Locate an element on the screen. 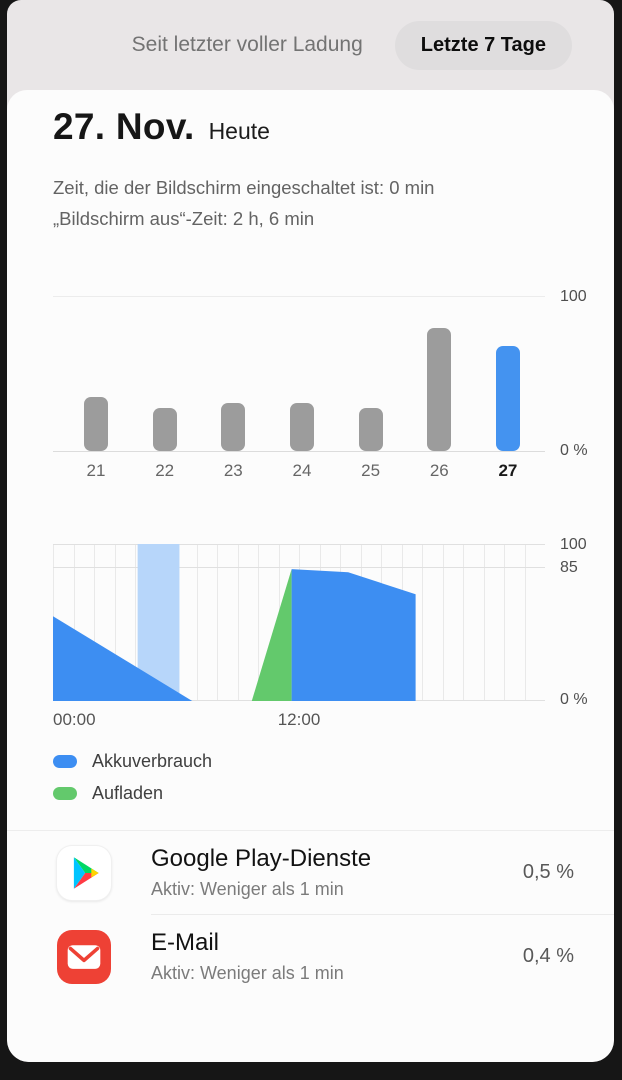 The image size is (622, 1080). daily-bar-column: 21 is located at coordinates (96, 388).